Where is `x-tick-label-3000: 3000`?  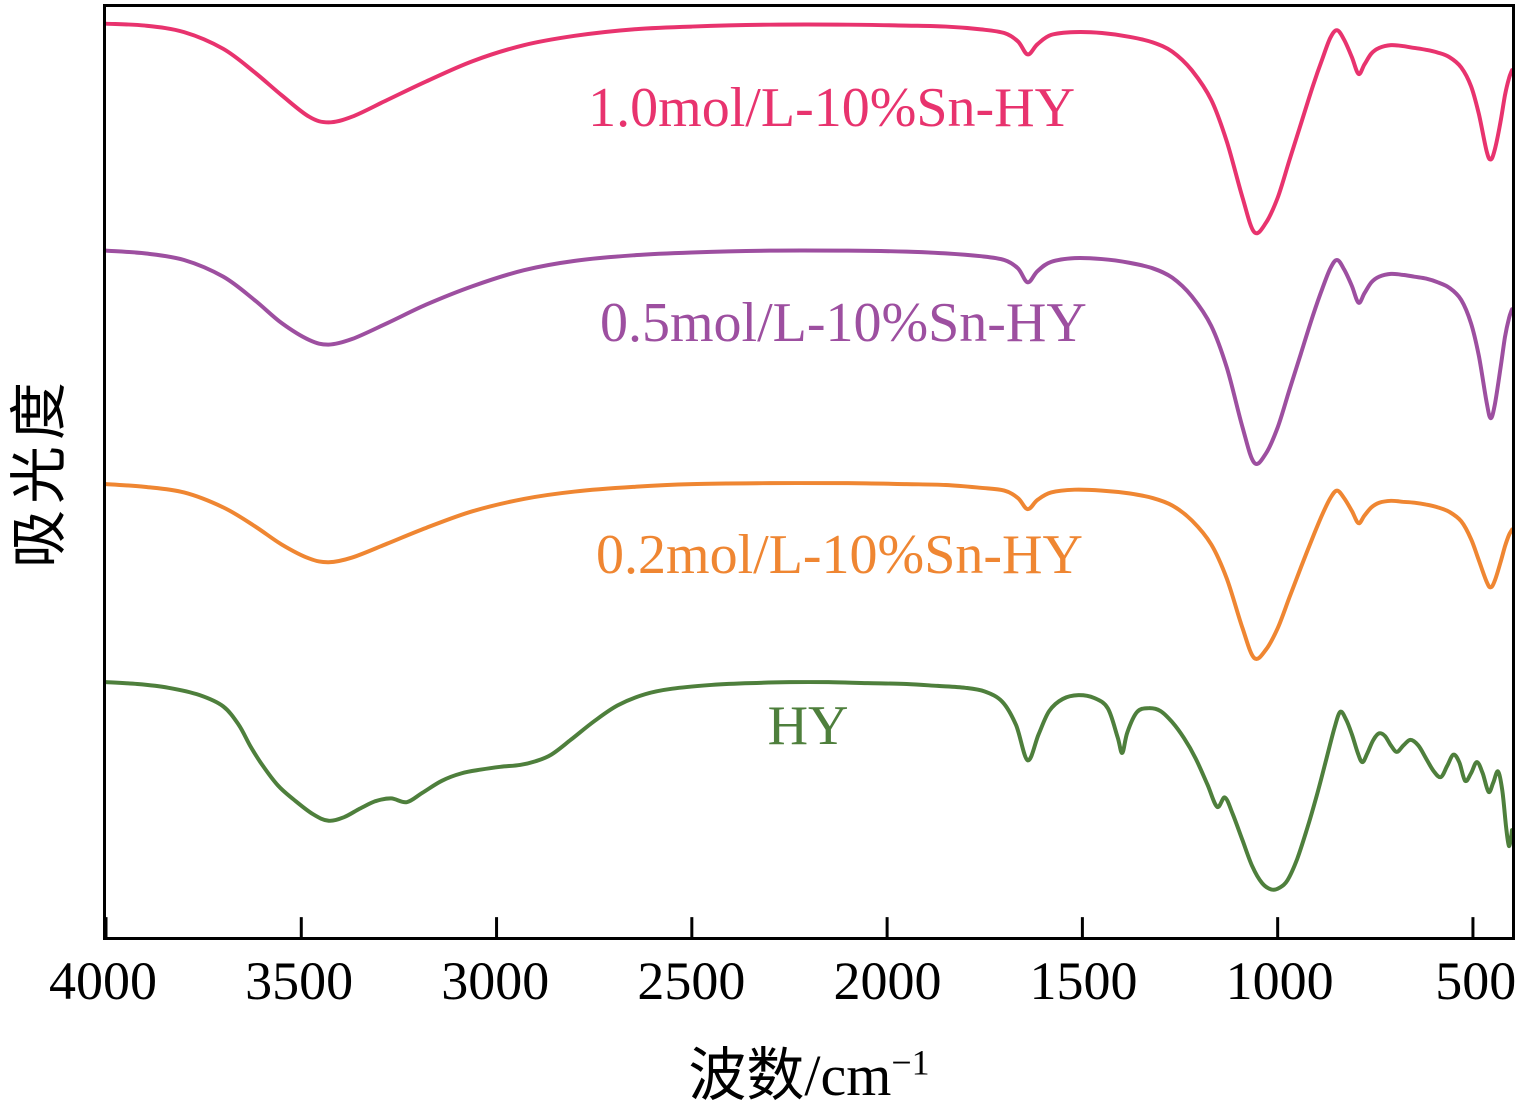 x-tick-label-3000: 3000 is located at coordinates (495, 981).